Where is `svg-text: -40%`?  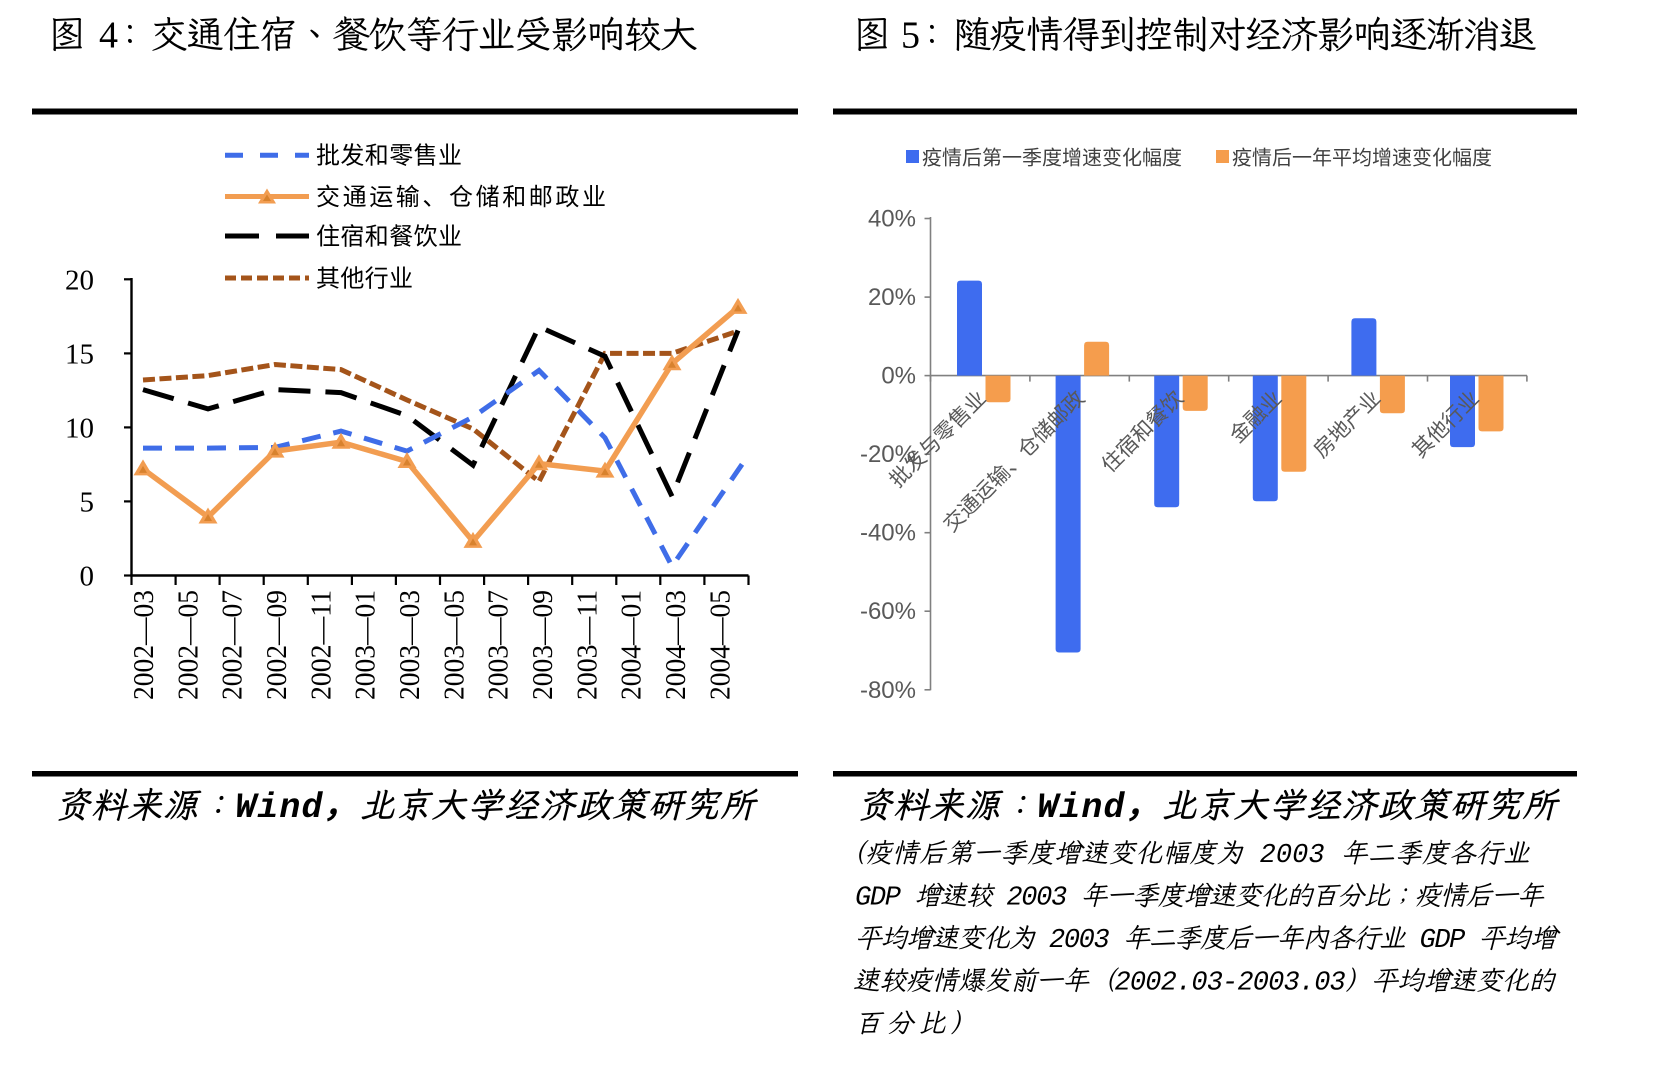
svg-text: -40% is located at coordinates (888, 533).